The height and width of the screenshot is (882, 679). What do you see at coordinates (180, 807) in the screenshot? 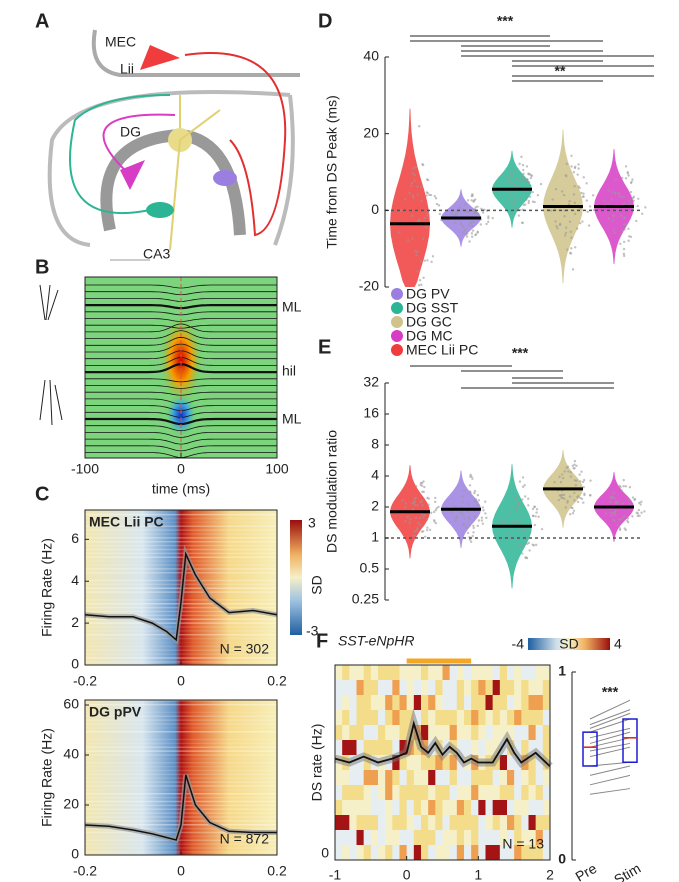
I see `mean-rate-line` at bounding box center [180, 807].